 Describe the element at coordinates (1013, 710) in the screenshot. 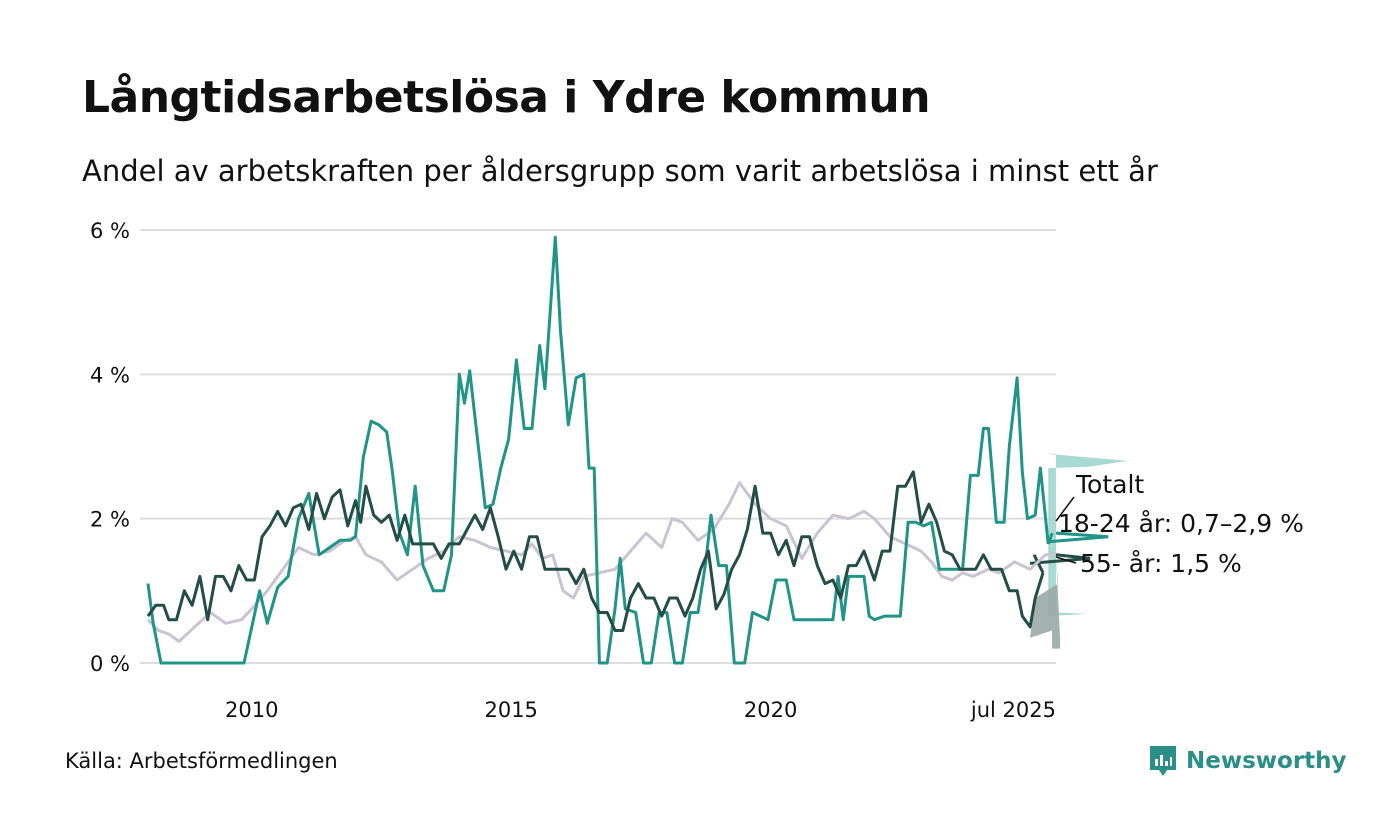

I see `x-tick-label: jul 2025` at that location.